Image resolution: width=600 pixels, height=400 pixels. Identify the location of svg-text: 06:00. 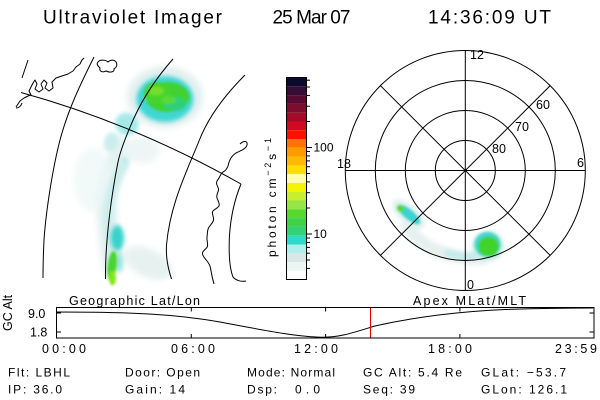
(193, 349).